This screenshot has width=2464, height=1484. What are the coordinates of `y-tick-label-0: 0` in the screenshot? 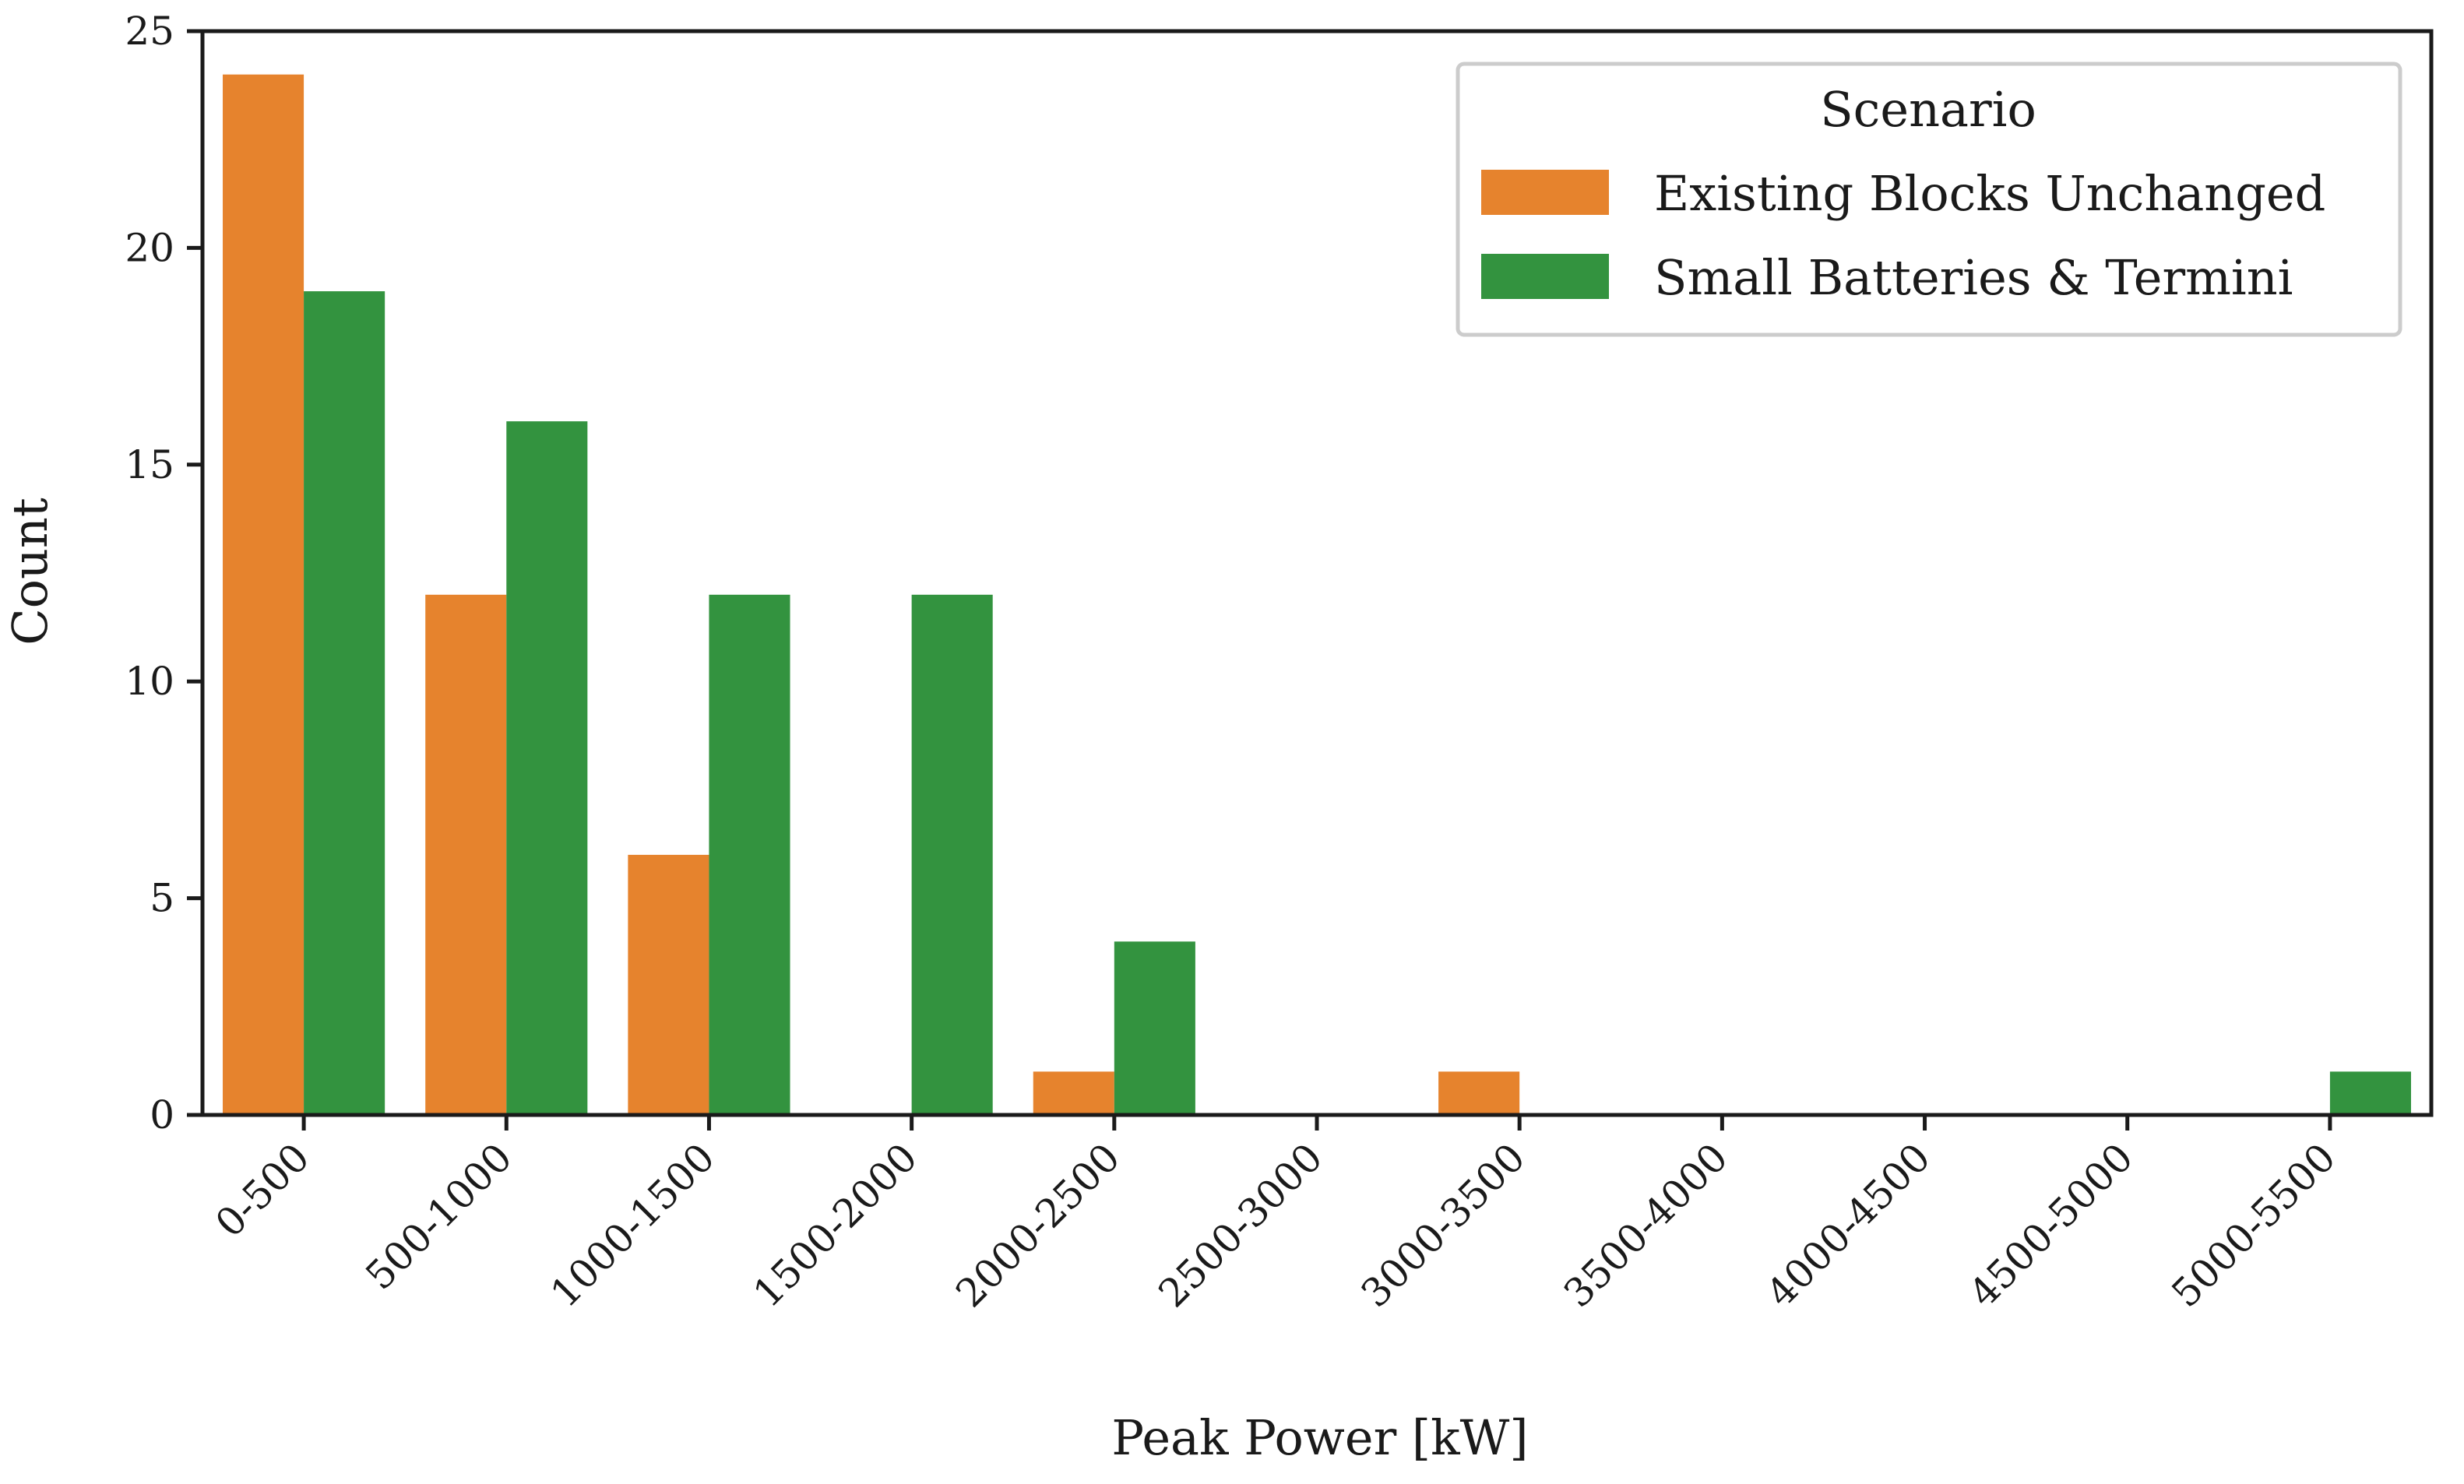 It's located at (162, 1115).